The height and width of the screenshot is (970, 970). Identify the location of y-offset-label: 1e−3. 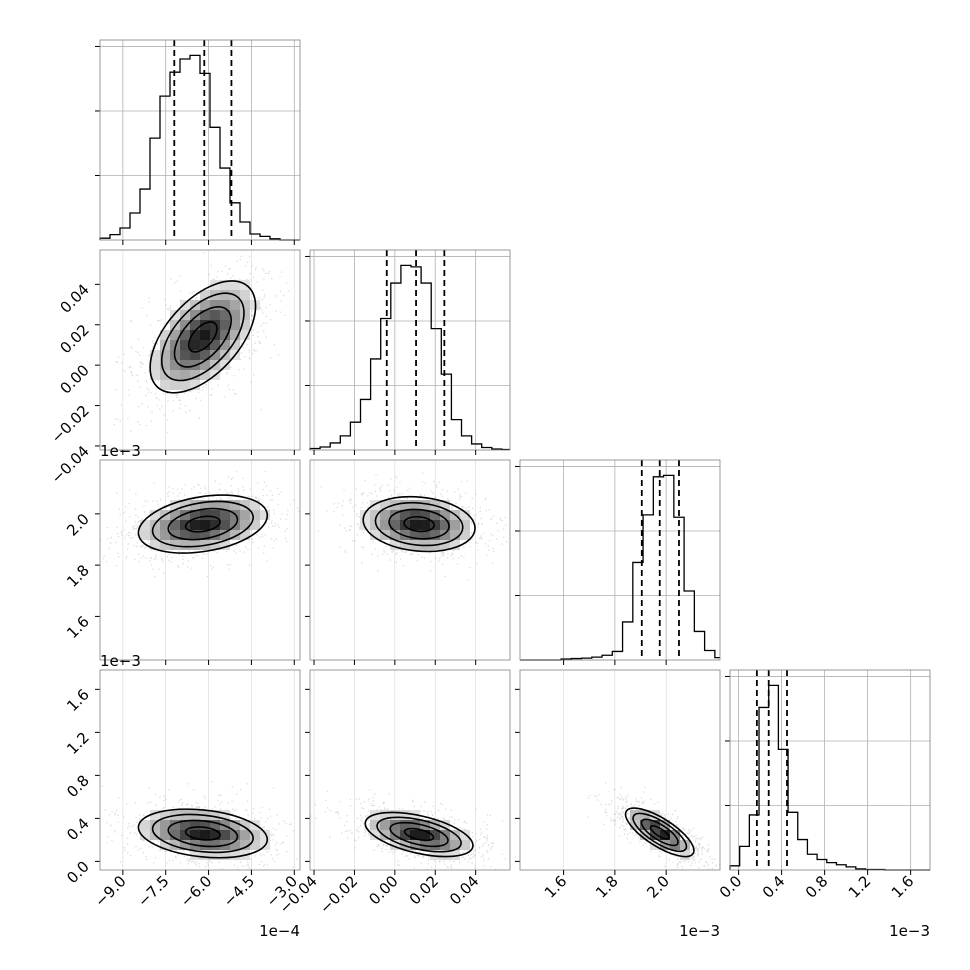
(120, 661).